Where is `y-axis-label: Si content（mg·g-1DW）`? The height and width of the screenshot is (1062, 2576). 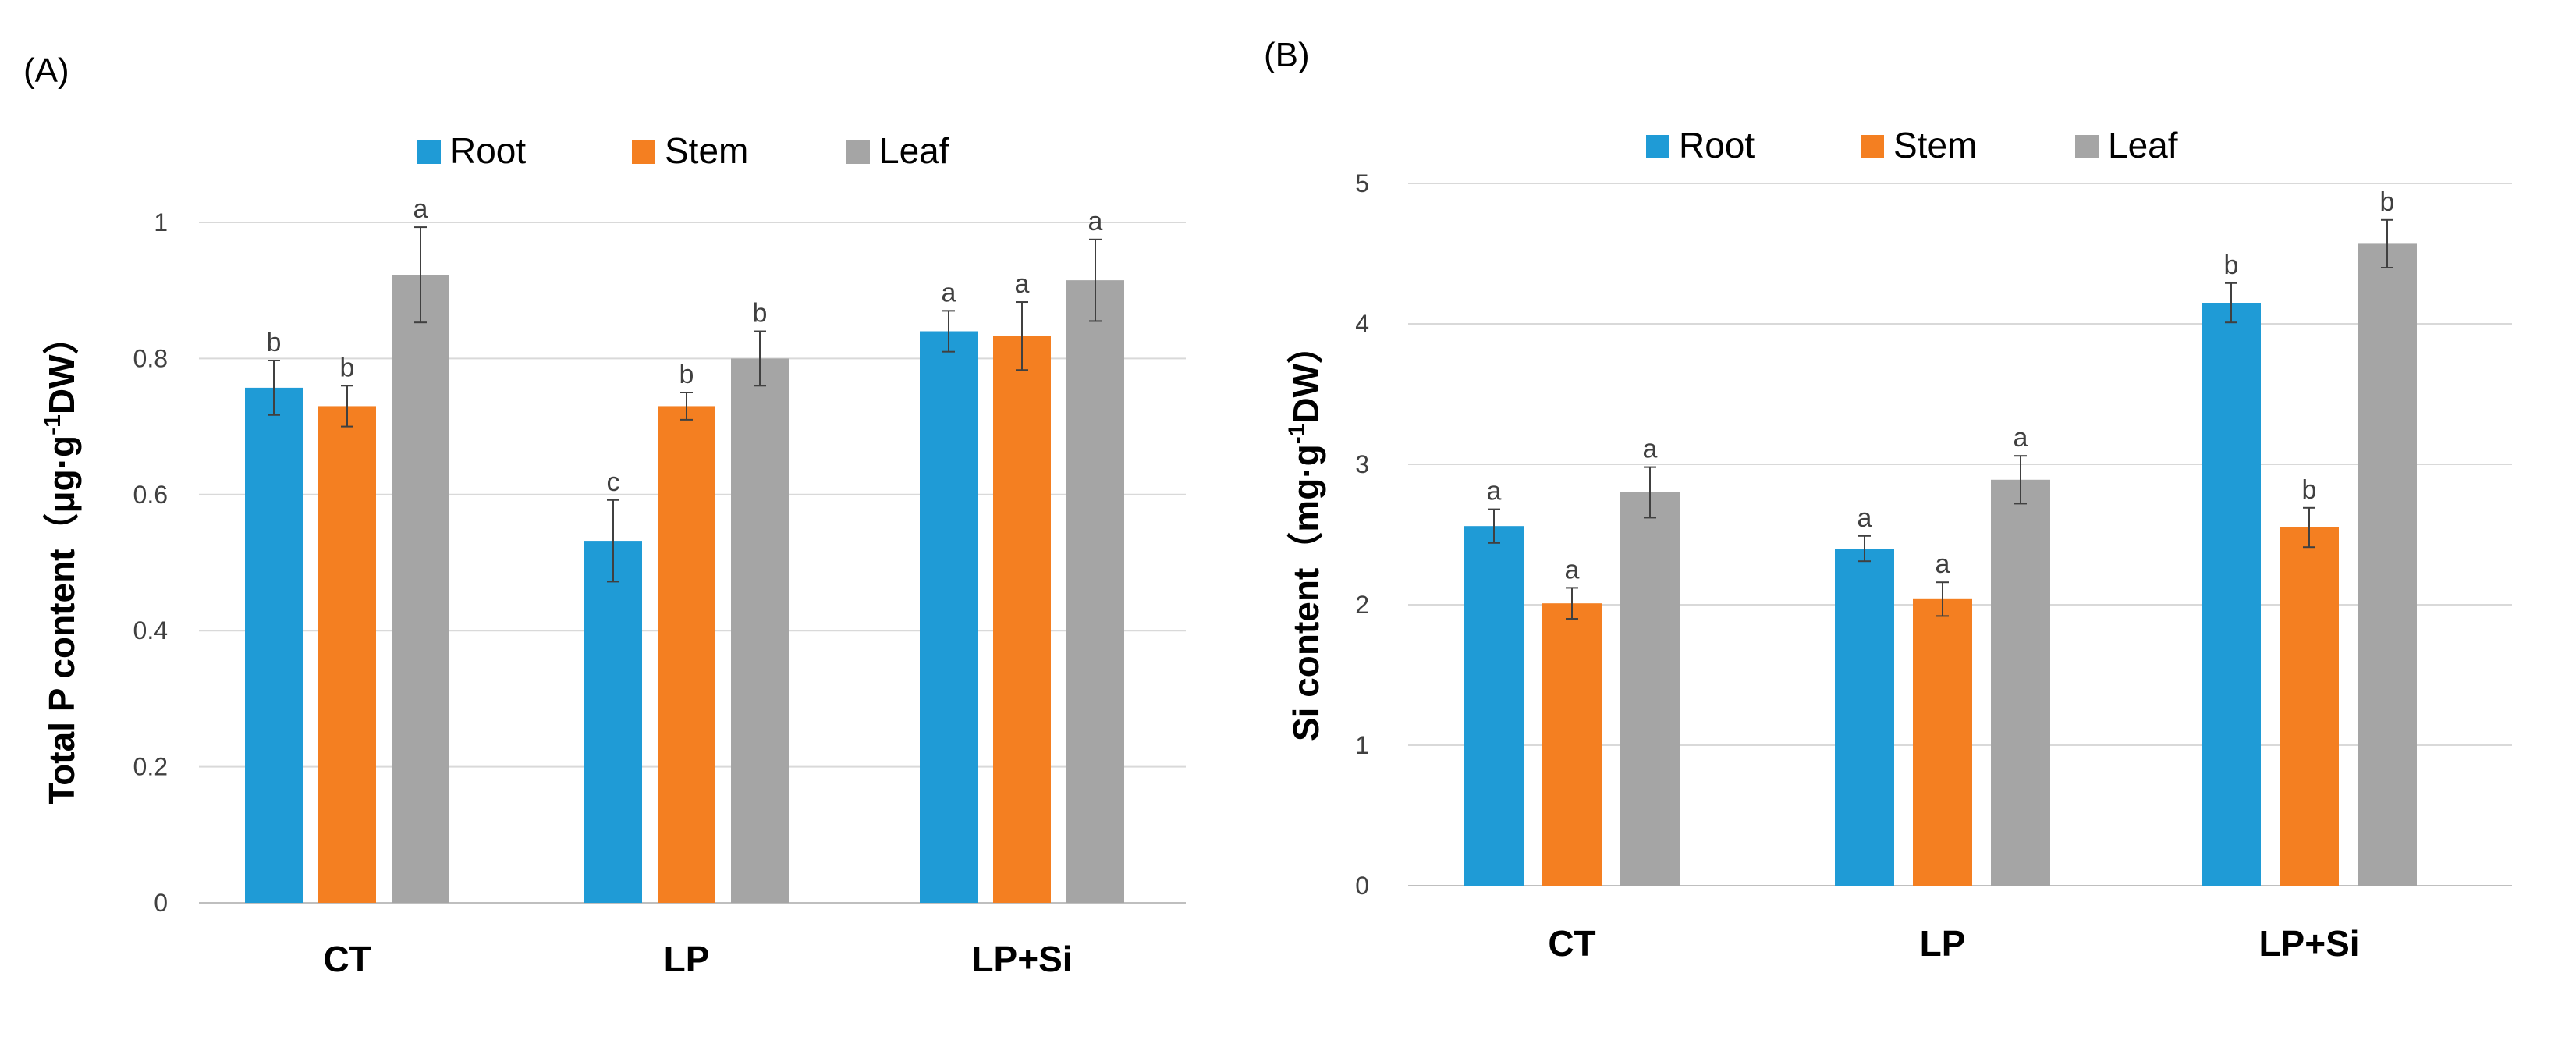
y-axis-label: Si content（mg·g-1DW） is located at coordinates (1305, 534).